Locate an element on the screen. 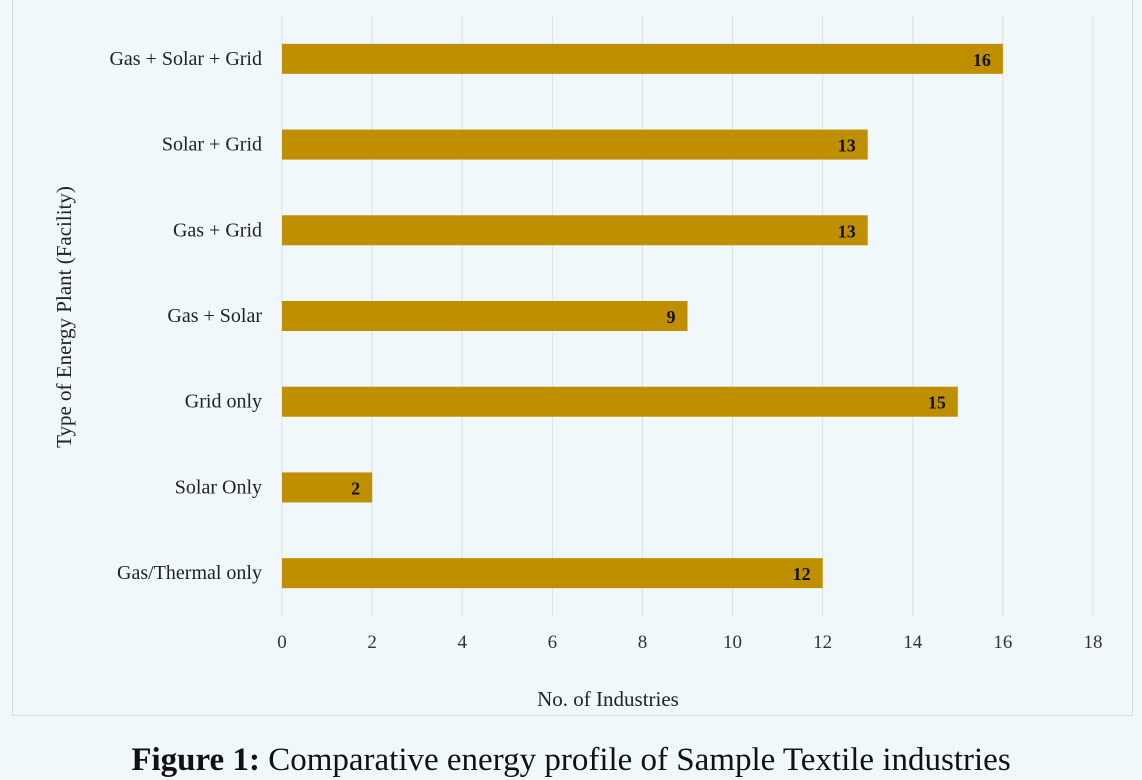 Image resolution: width=1142 pixels, height=780 pixels. category-label: Gas + Grid is located at coordinates (217, 230).